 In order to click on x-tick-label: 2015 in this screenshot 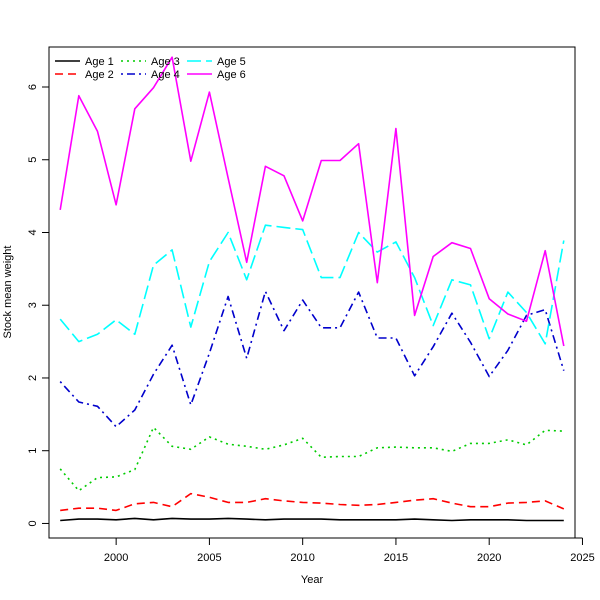, I will do `click(396, 558)`.